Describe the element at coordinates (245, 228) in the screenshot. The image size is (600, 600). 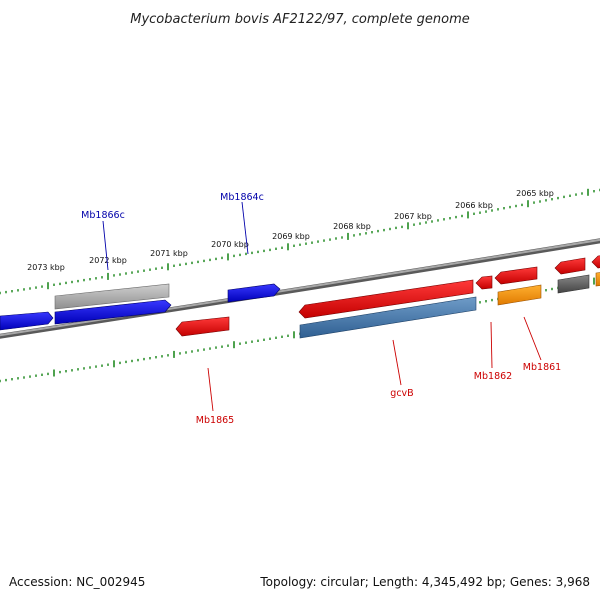
I see `leader-mb1864c` at that location.